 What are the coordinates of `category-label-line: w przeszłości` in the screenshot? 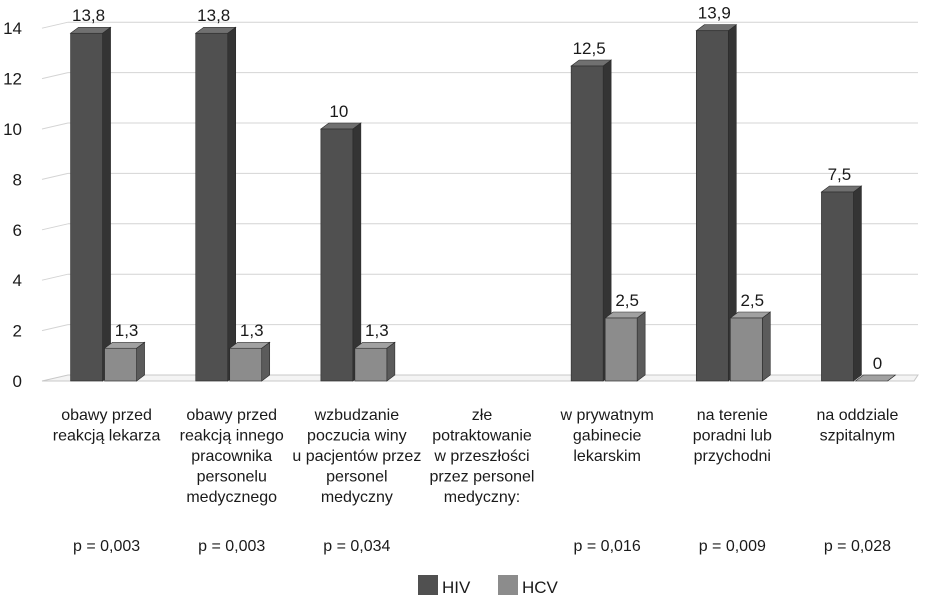 It's located at (481, 456).